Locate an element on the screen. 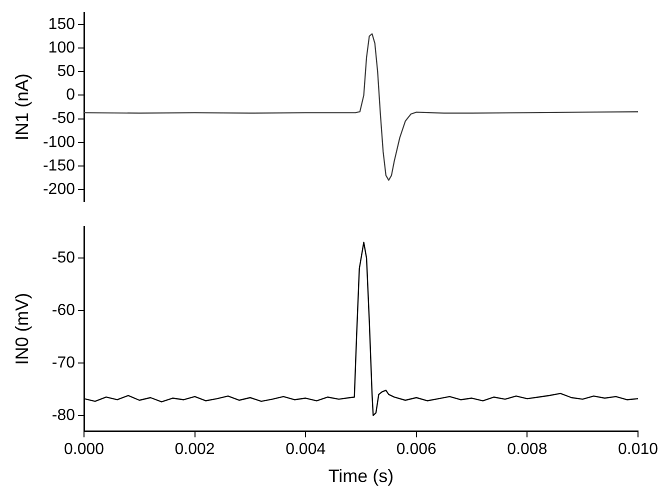 This screenshot has width=663, height=498. y-tick-label: 150 is located at coordinates (62, 24).